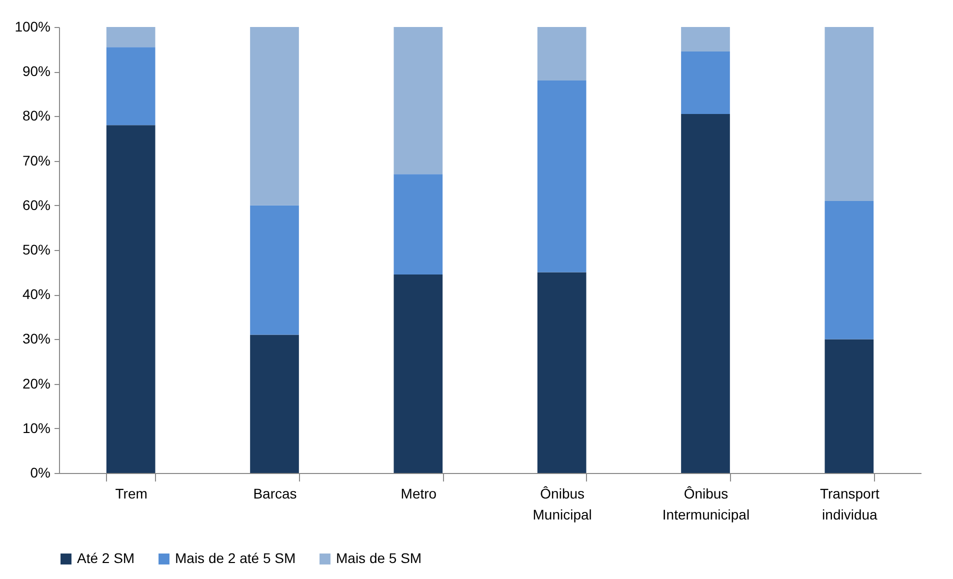 The height and width of the screenshot is (579, 953). I want to click on x-tick-label: Ônibus Intermunicipal, so click(706, 504).